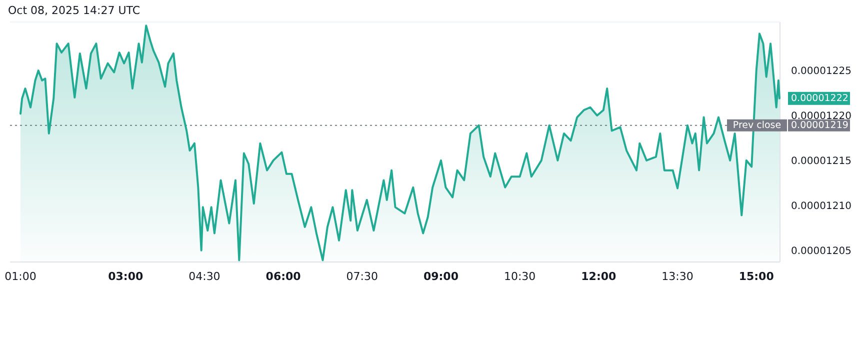 The width and height of the screenshot is (860, 337). What do you see at coordinates (757, 125) in the screenshot?
I see `ref-line-label: Prev close` at bounding box center [757, 125].